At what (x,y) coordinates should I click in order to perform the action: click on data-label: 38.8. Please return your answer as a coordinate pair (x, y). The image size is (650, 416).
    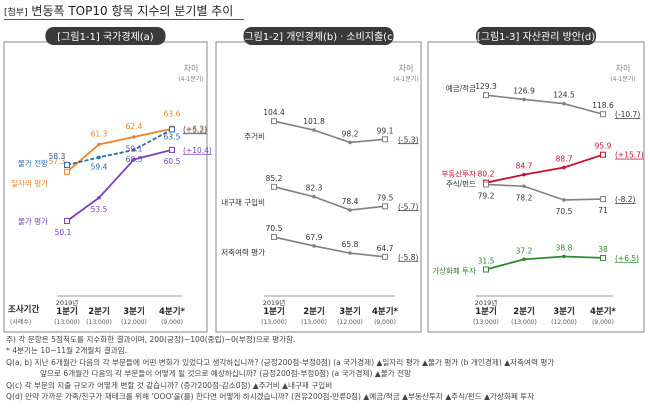
    Looking at the image, I should click on (564, 247).